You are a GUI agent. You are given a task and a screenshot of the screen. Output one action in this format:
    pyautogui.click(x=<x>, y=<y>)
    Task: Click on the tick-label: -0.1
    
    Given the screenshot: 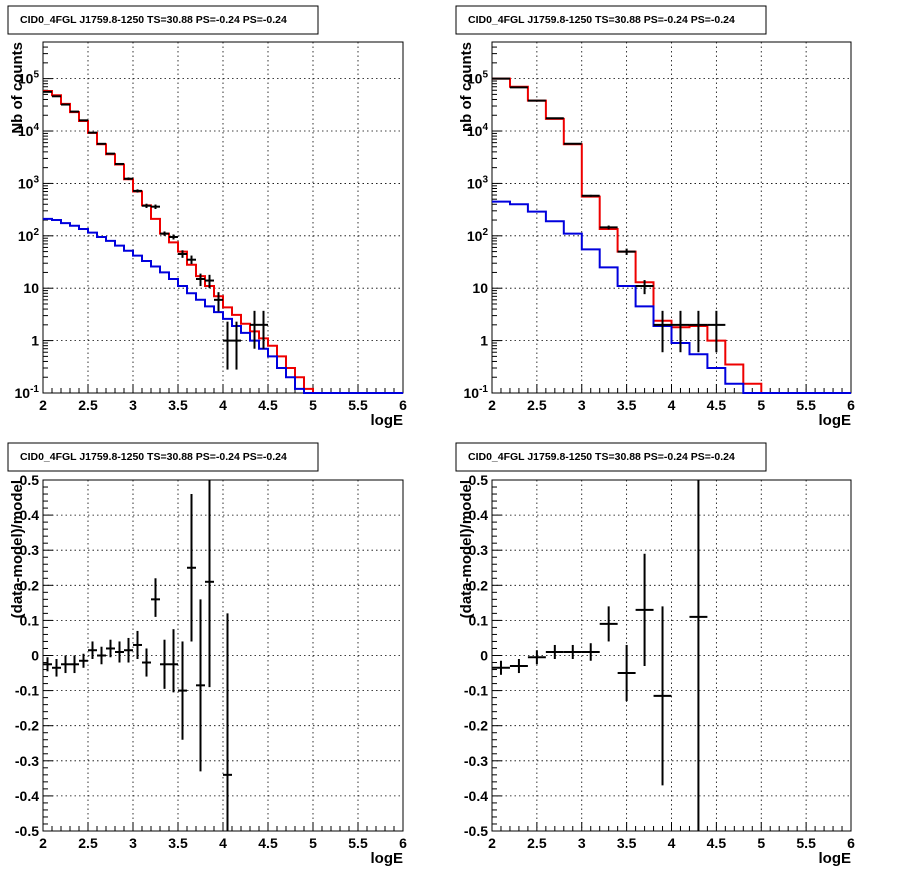 What is the action you would take?
    pyautogui.click(x=476, y=691)
    